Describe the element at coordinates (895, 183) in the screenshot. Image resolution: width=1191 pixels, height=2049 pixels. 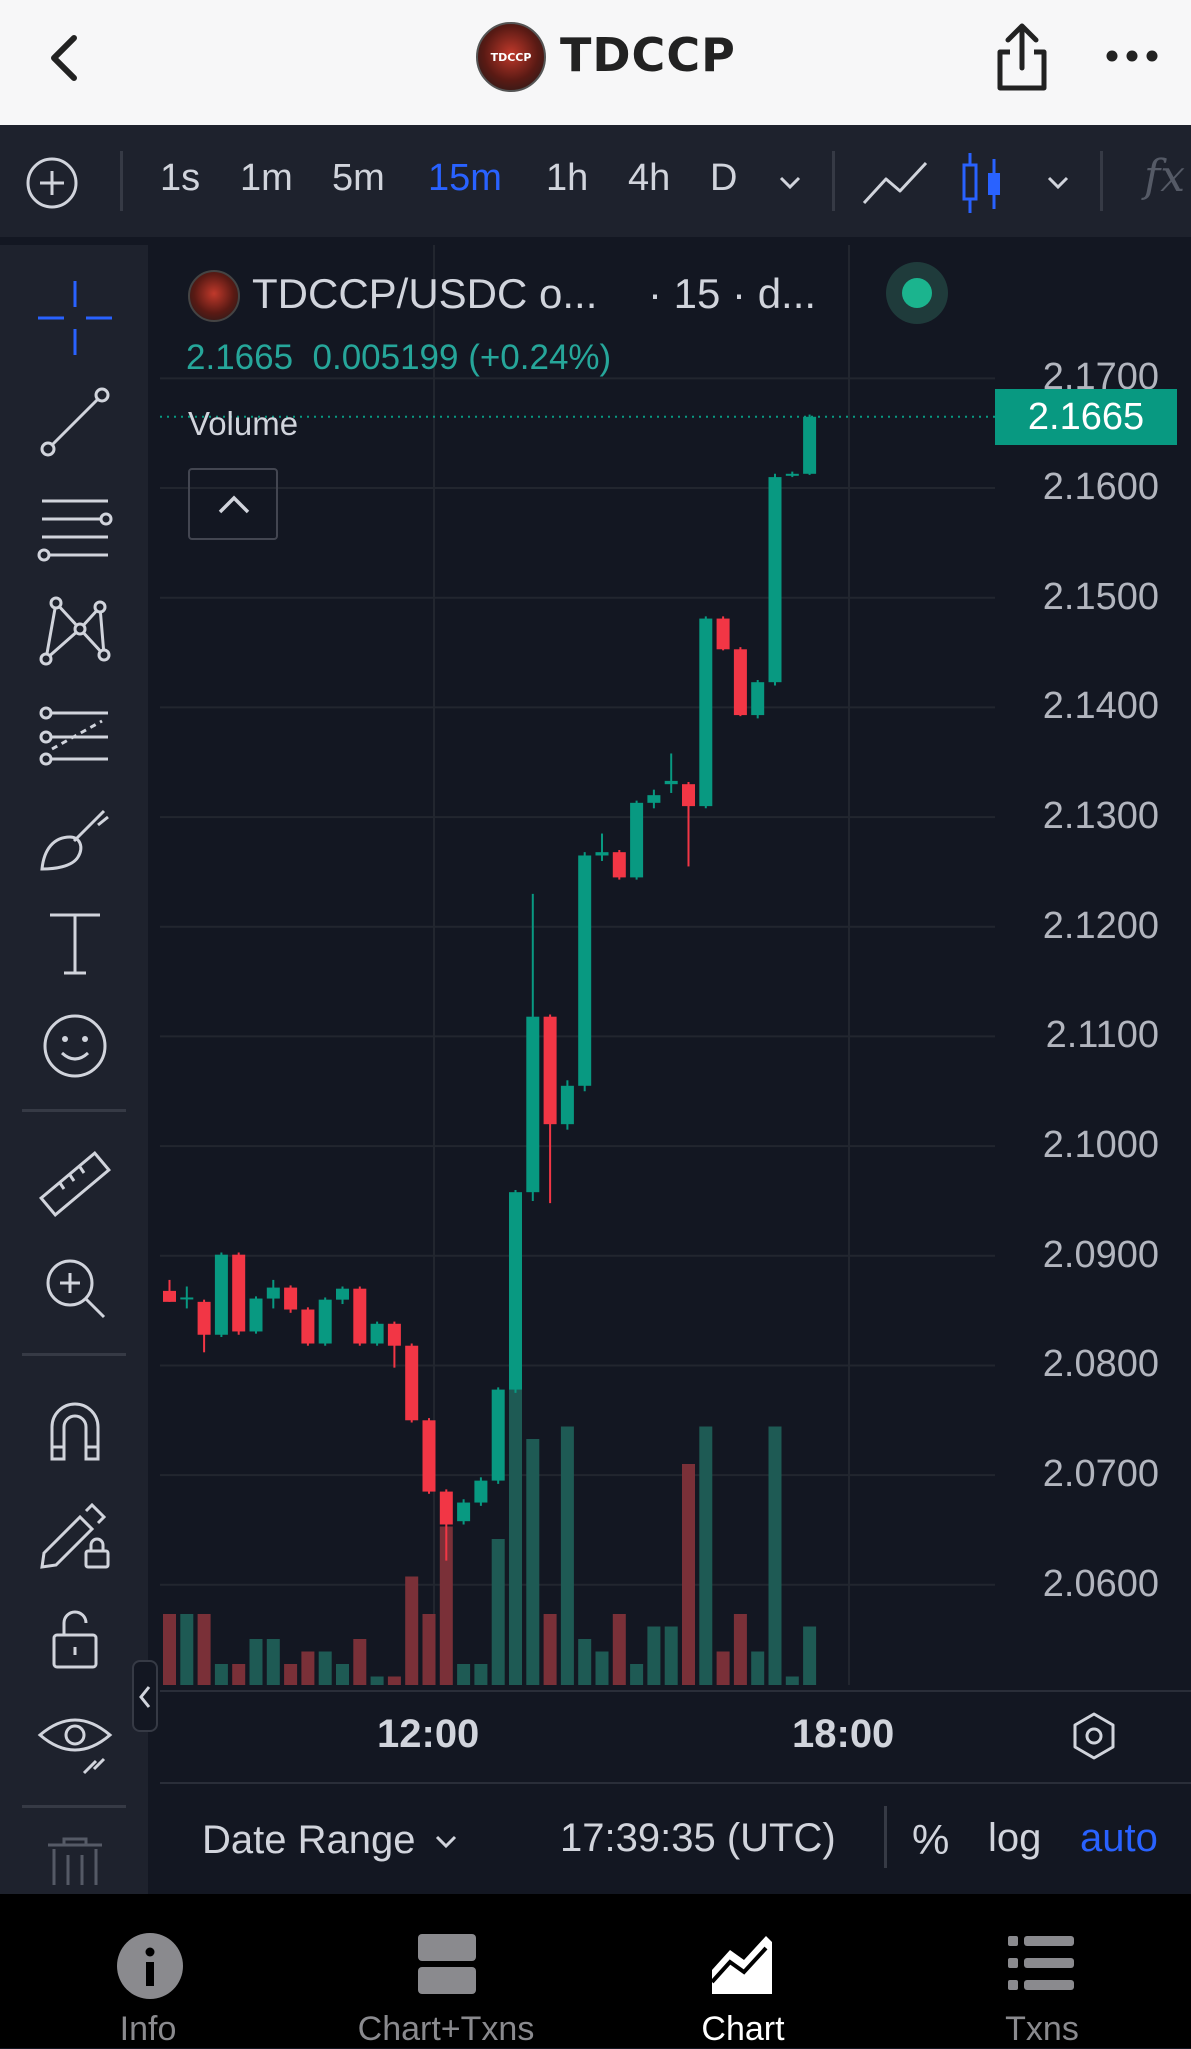
I see `line-chart-icon` at that location.